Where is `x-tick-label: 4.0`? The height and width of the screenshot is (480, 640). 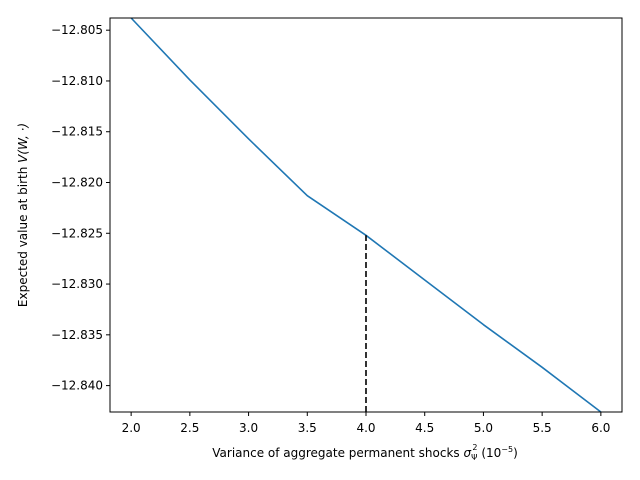
x-tick-label: 4.0 is located at coordinates (365, 428).